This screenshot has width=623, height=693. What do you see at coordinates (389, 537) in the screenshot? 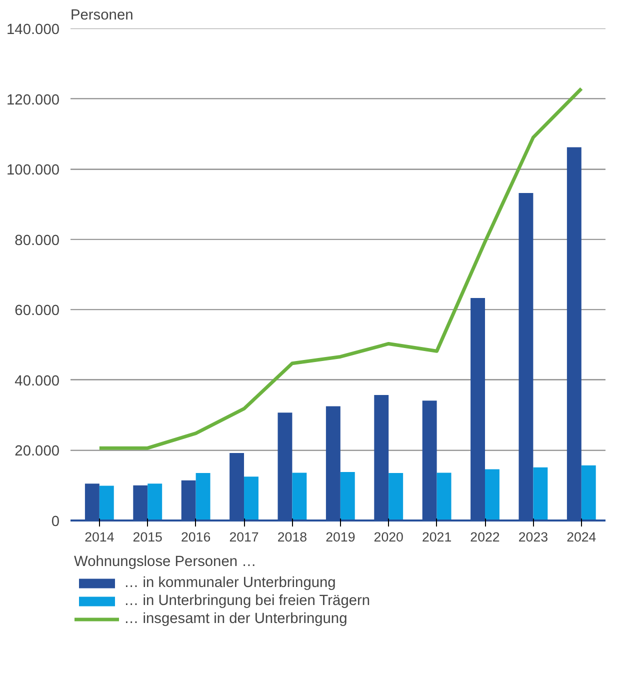
I see `x-tick-label: 2020` at bounding box center [389, 537].